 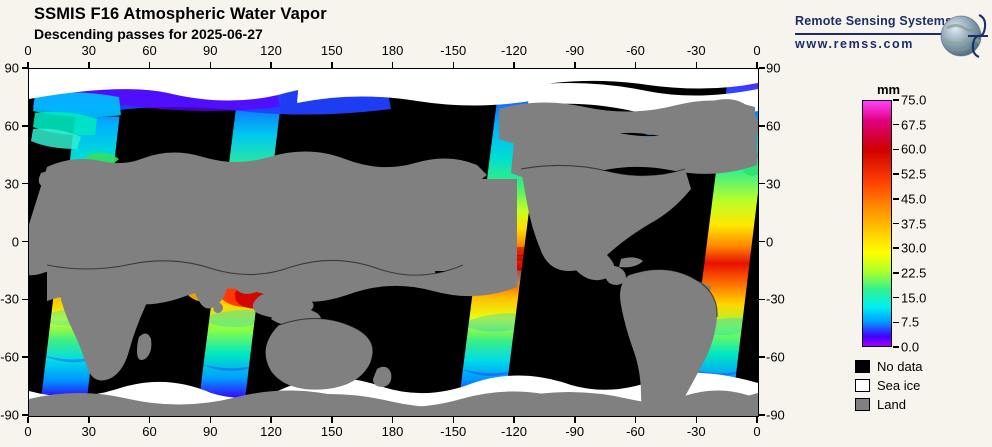 I want to click on lat-tick-label: 60, so click(x=773, y=126).